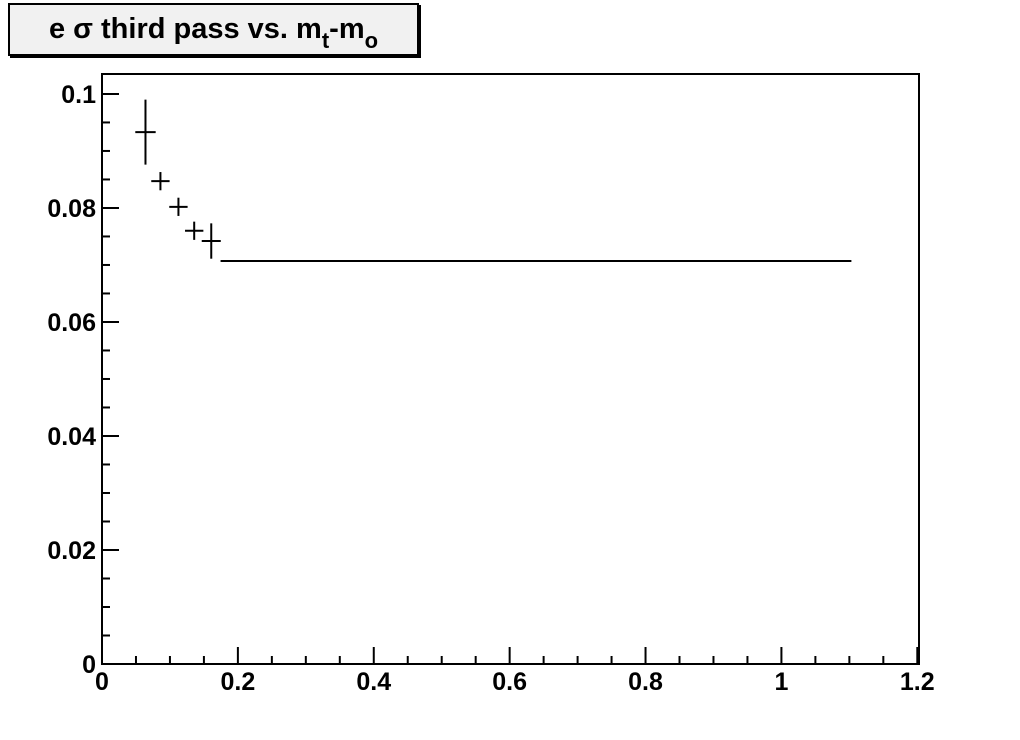 The image size is (1020, 740). I want to click on x-tick-label: 0.6, so click(509, 682).